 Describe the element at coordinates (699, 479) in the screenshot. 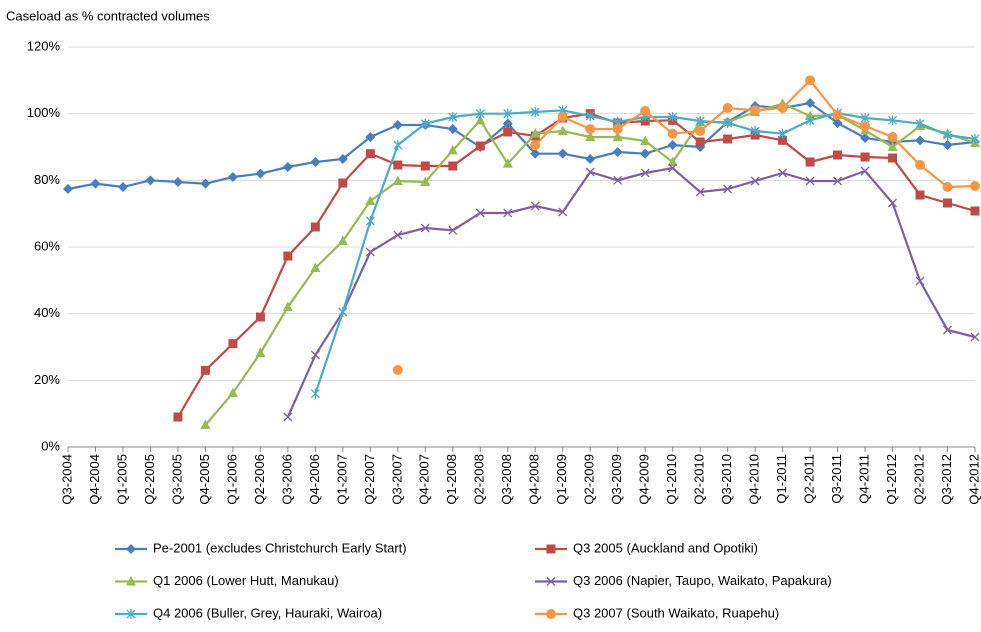

I see `x-tick-label: Q2-2010` at that location.